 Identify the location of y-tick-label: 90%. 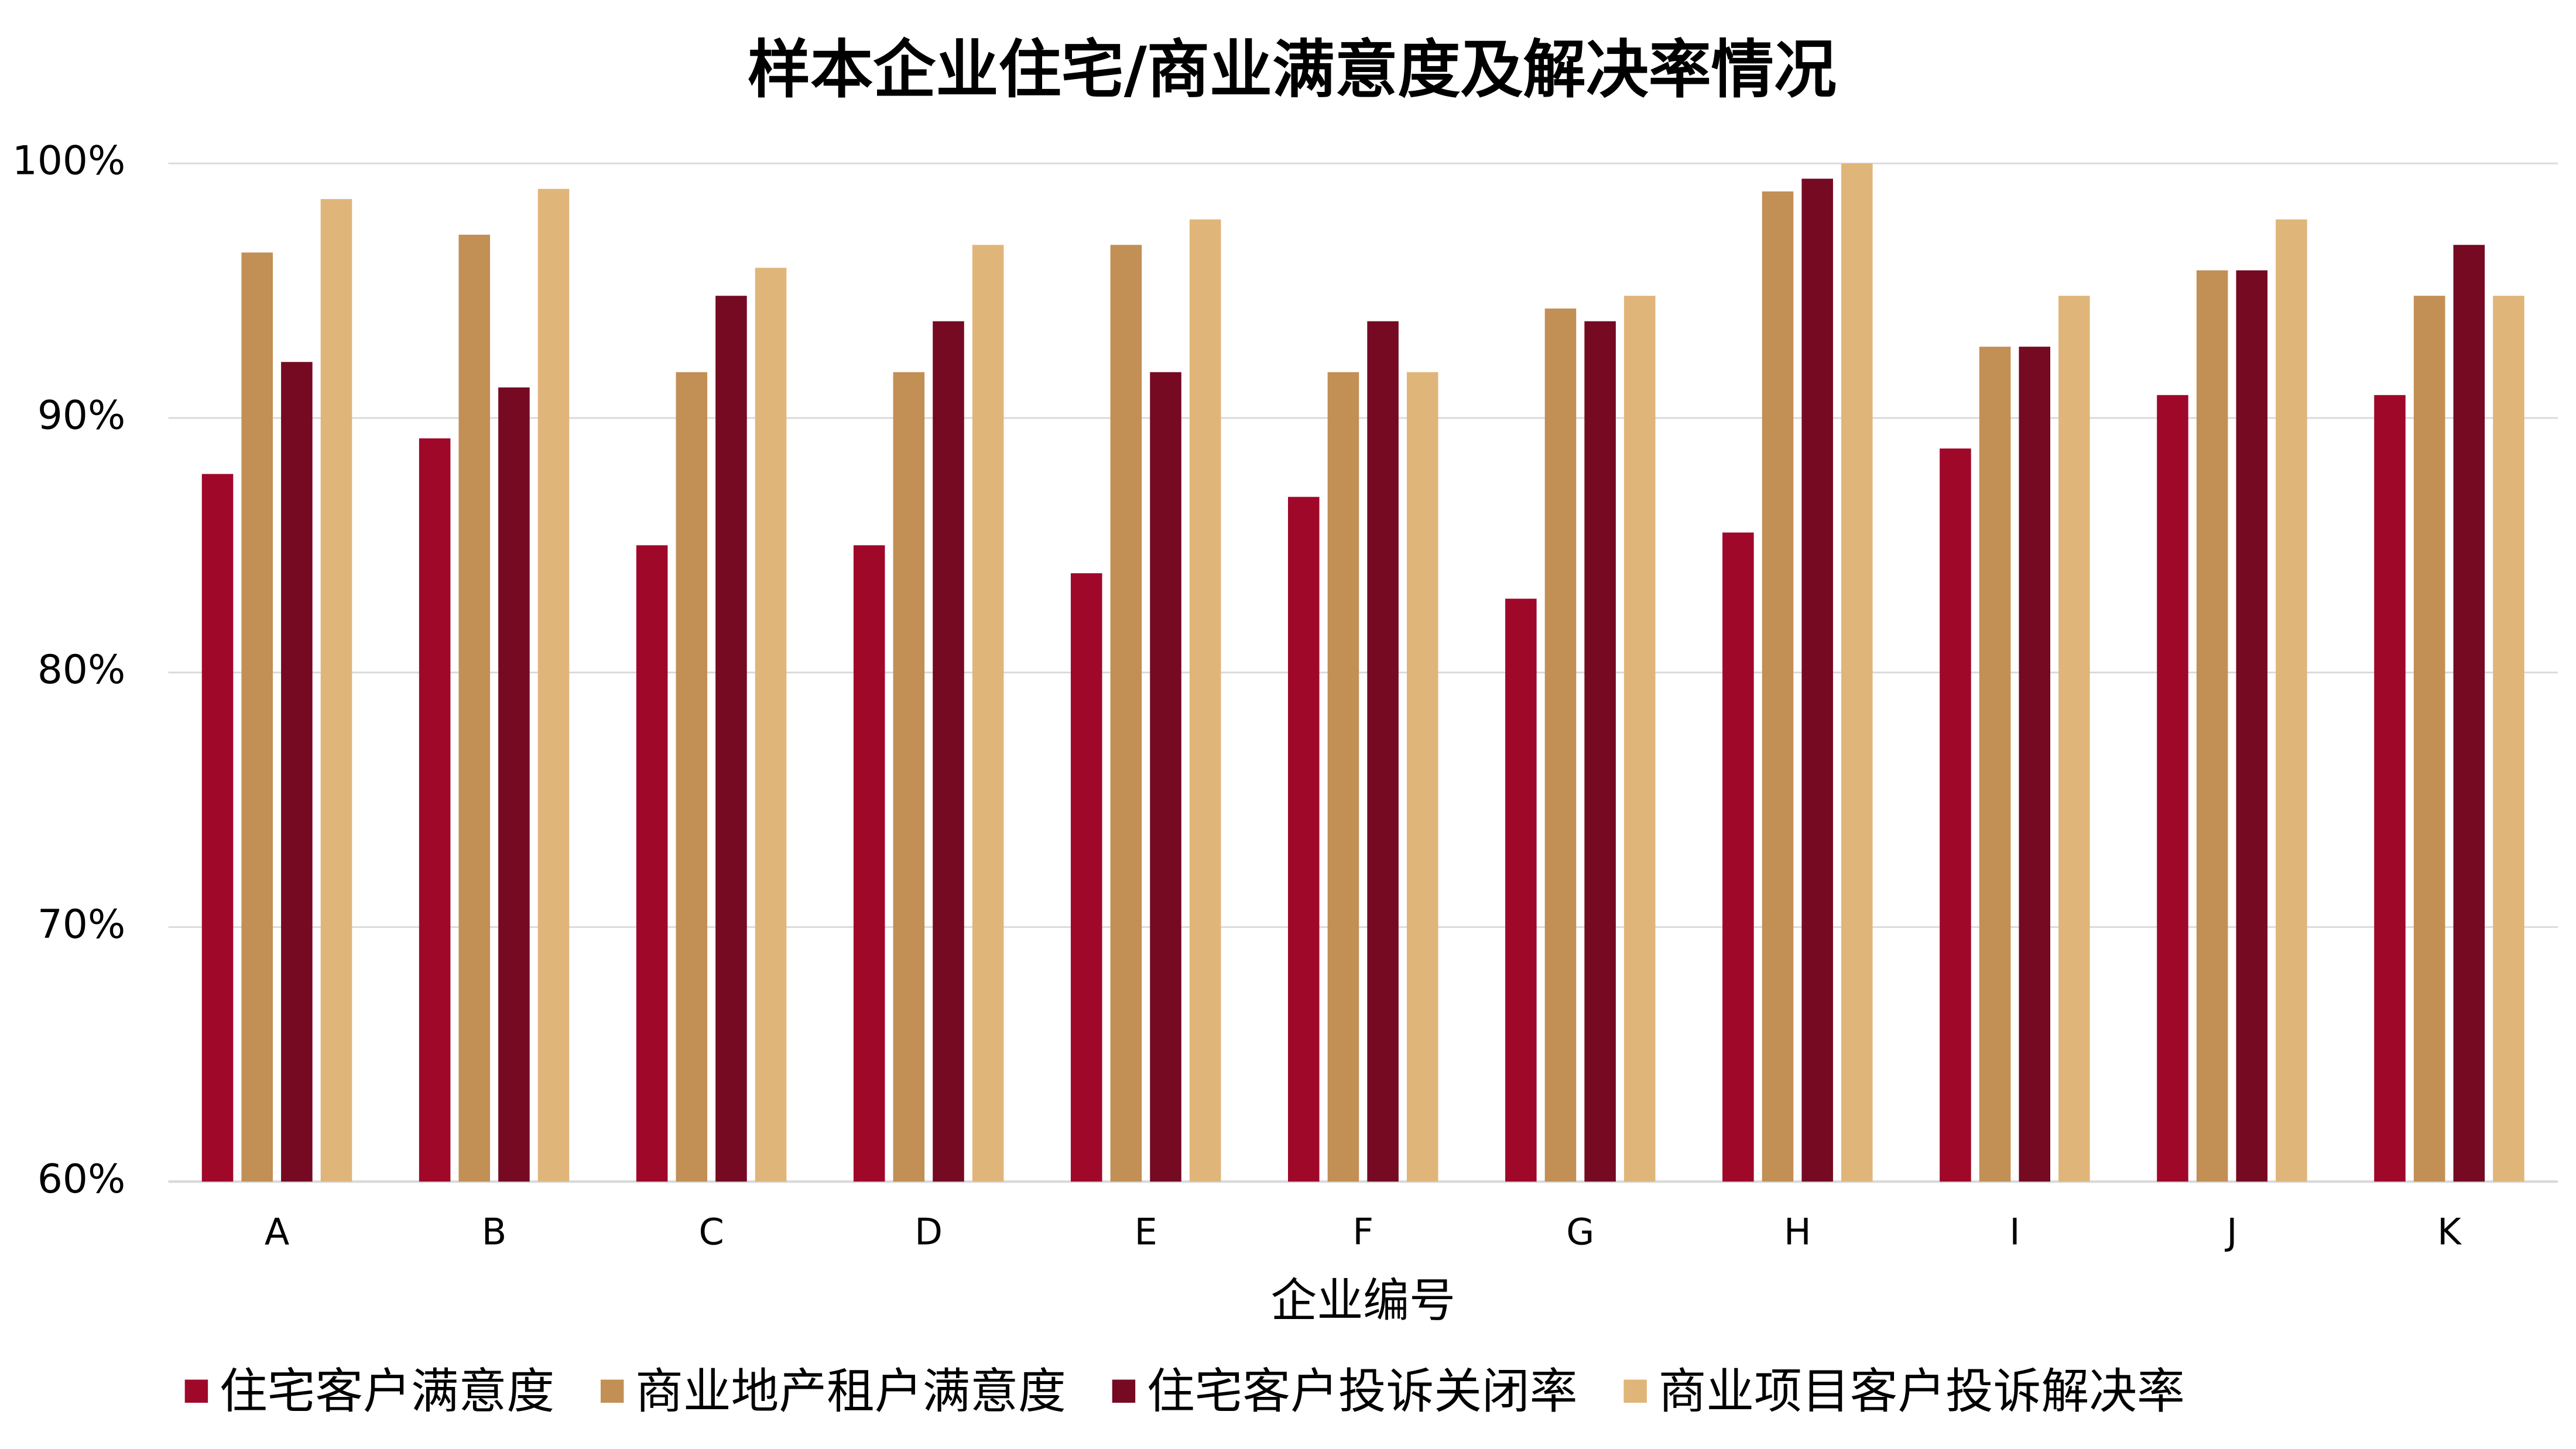
(81, 415).